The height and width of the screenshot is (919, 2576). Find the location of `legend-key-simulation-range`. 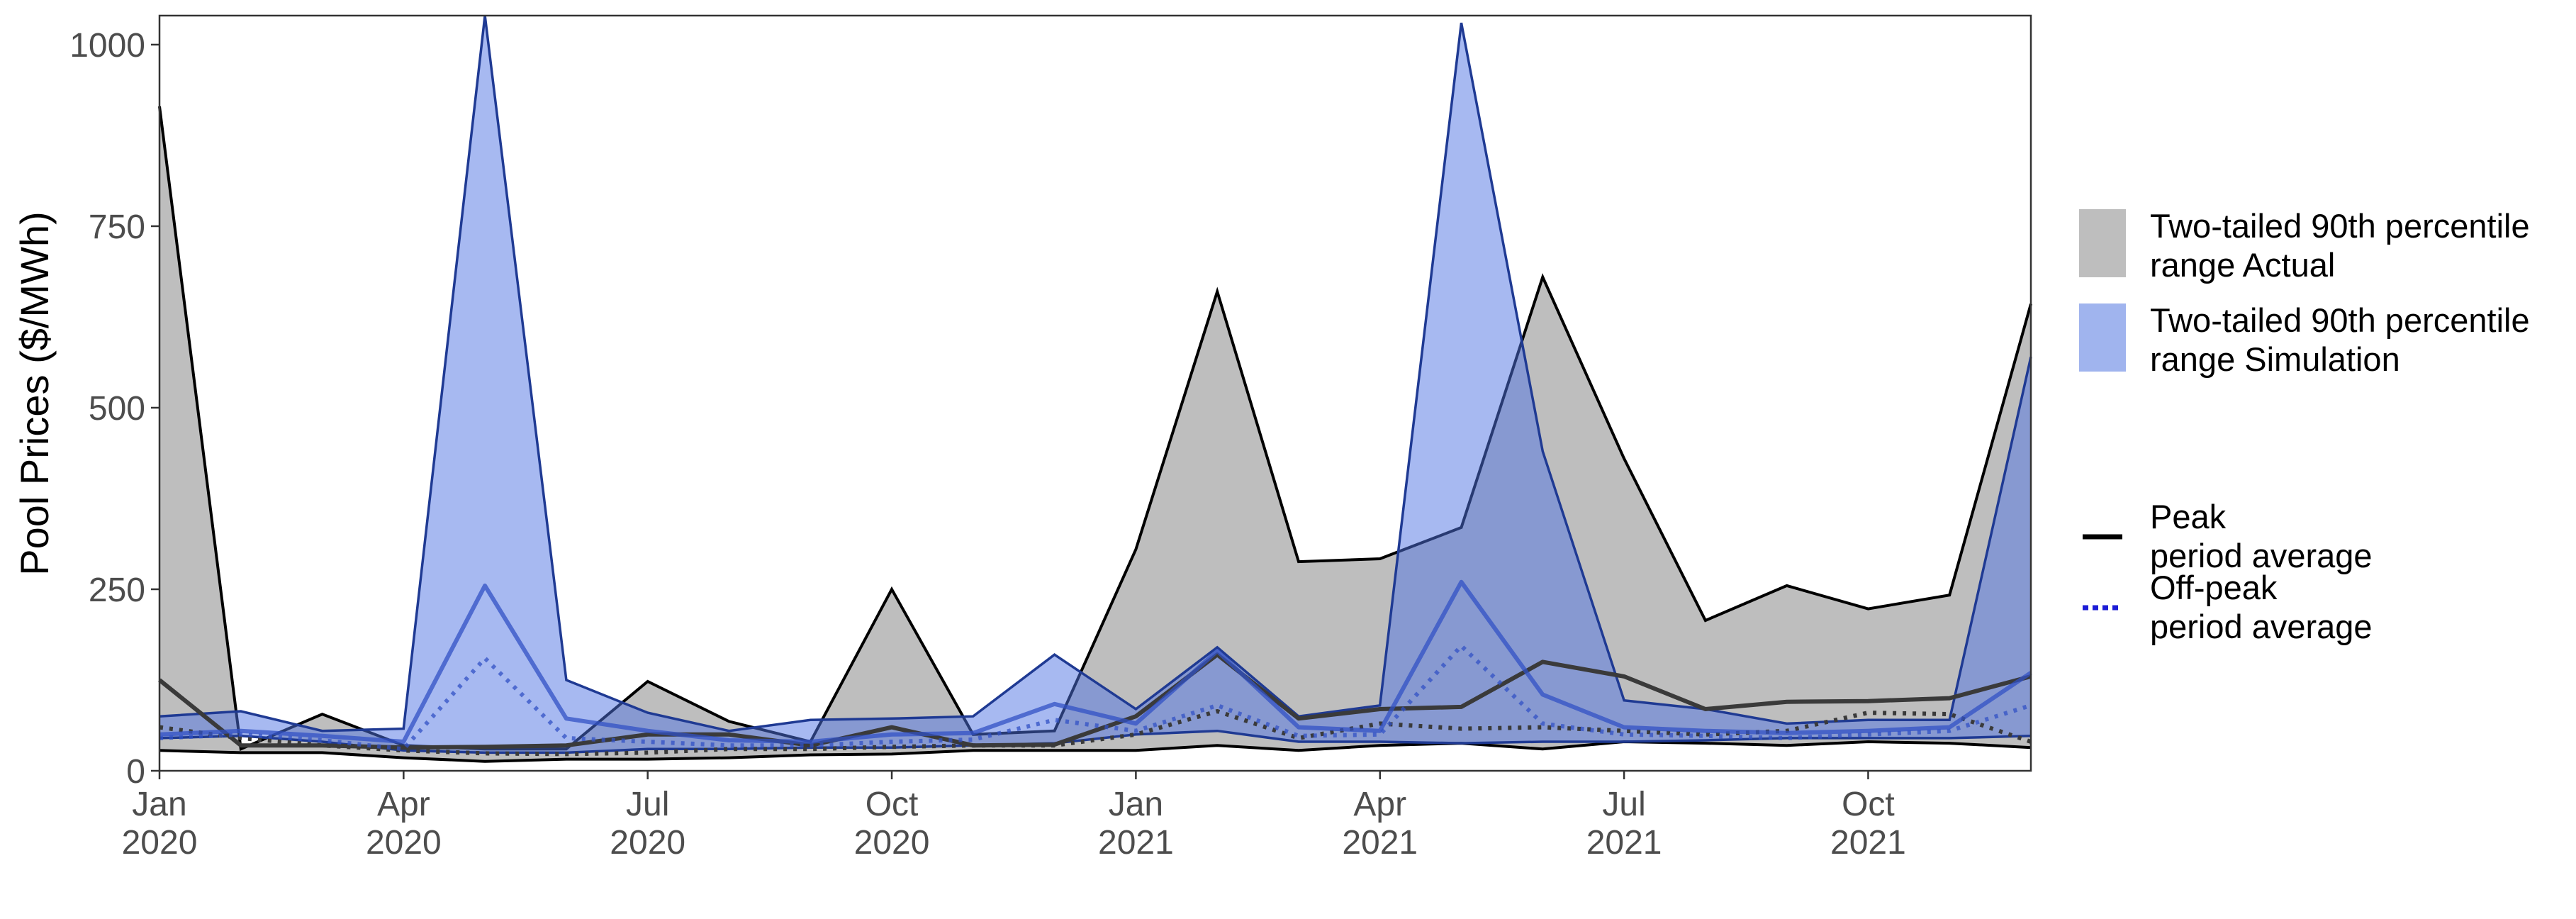

legend-key-simulation-range is located at coordinates (2102, 338).